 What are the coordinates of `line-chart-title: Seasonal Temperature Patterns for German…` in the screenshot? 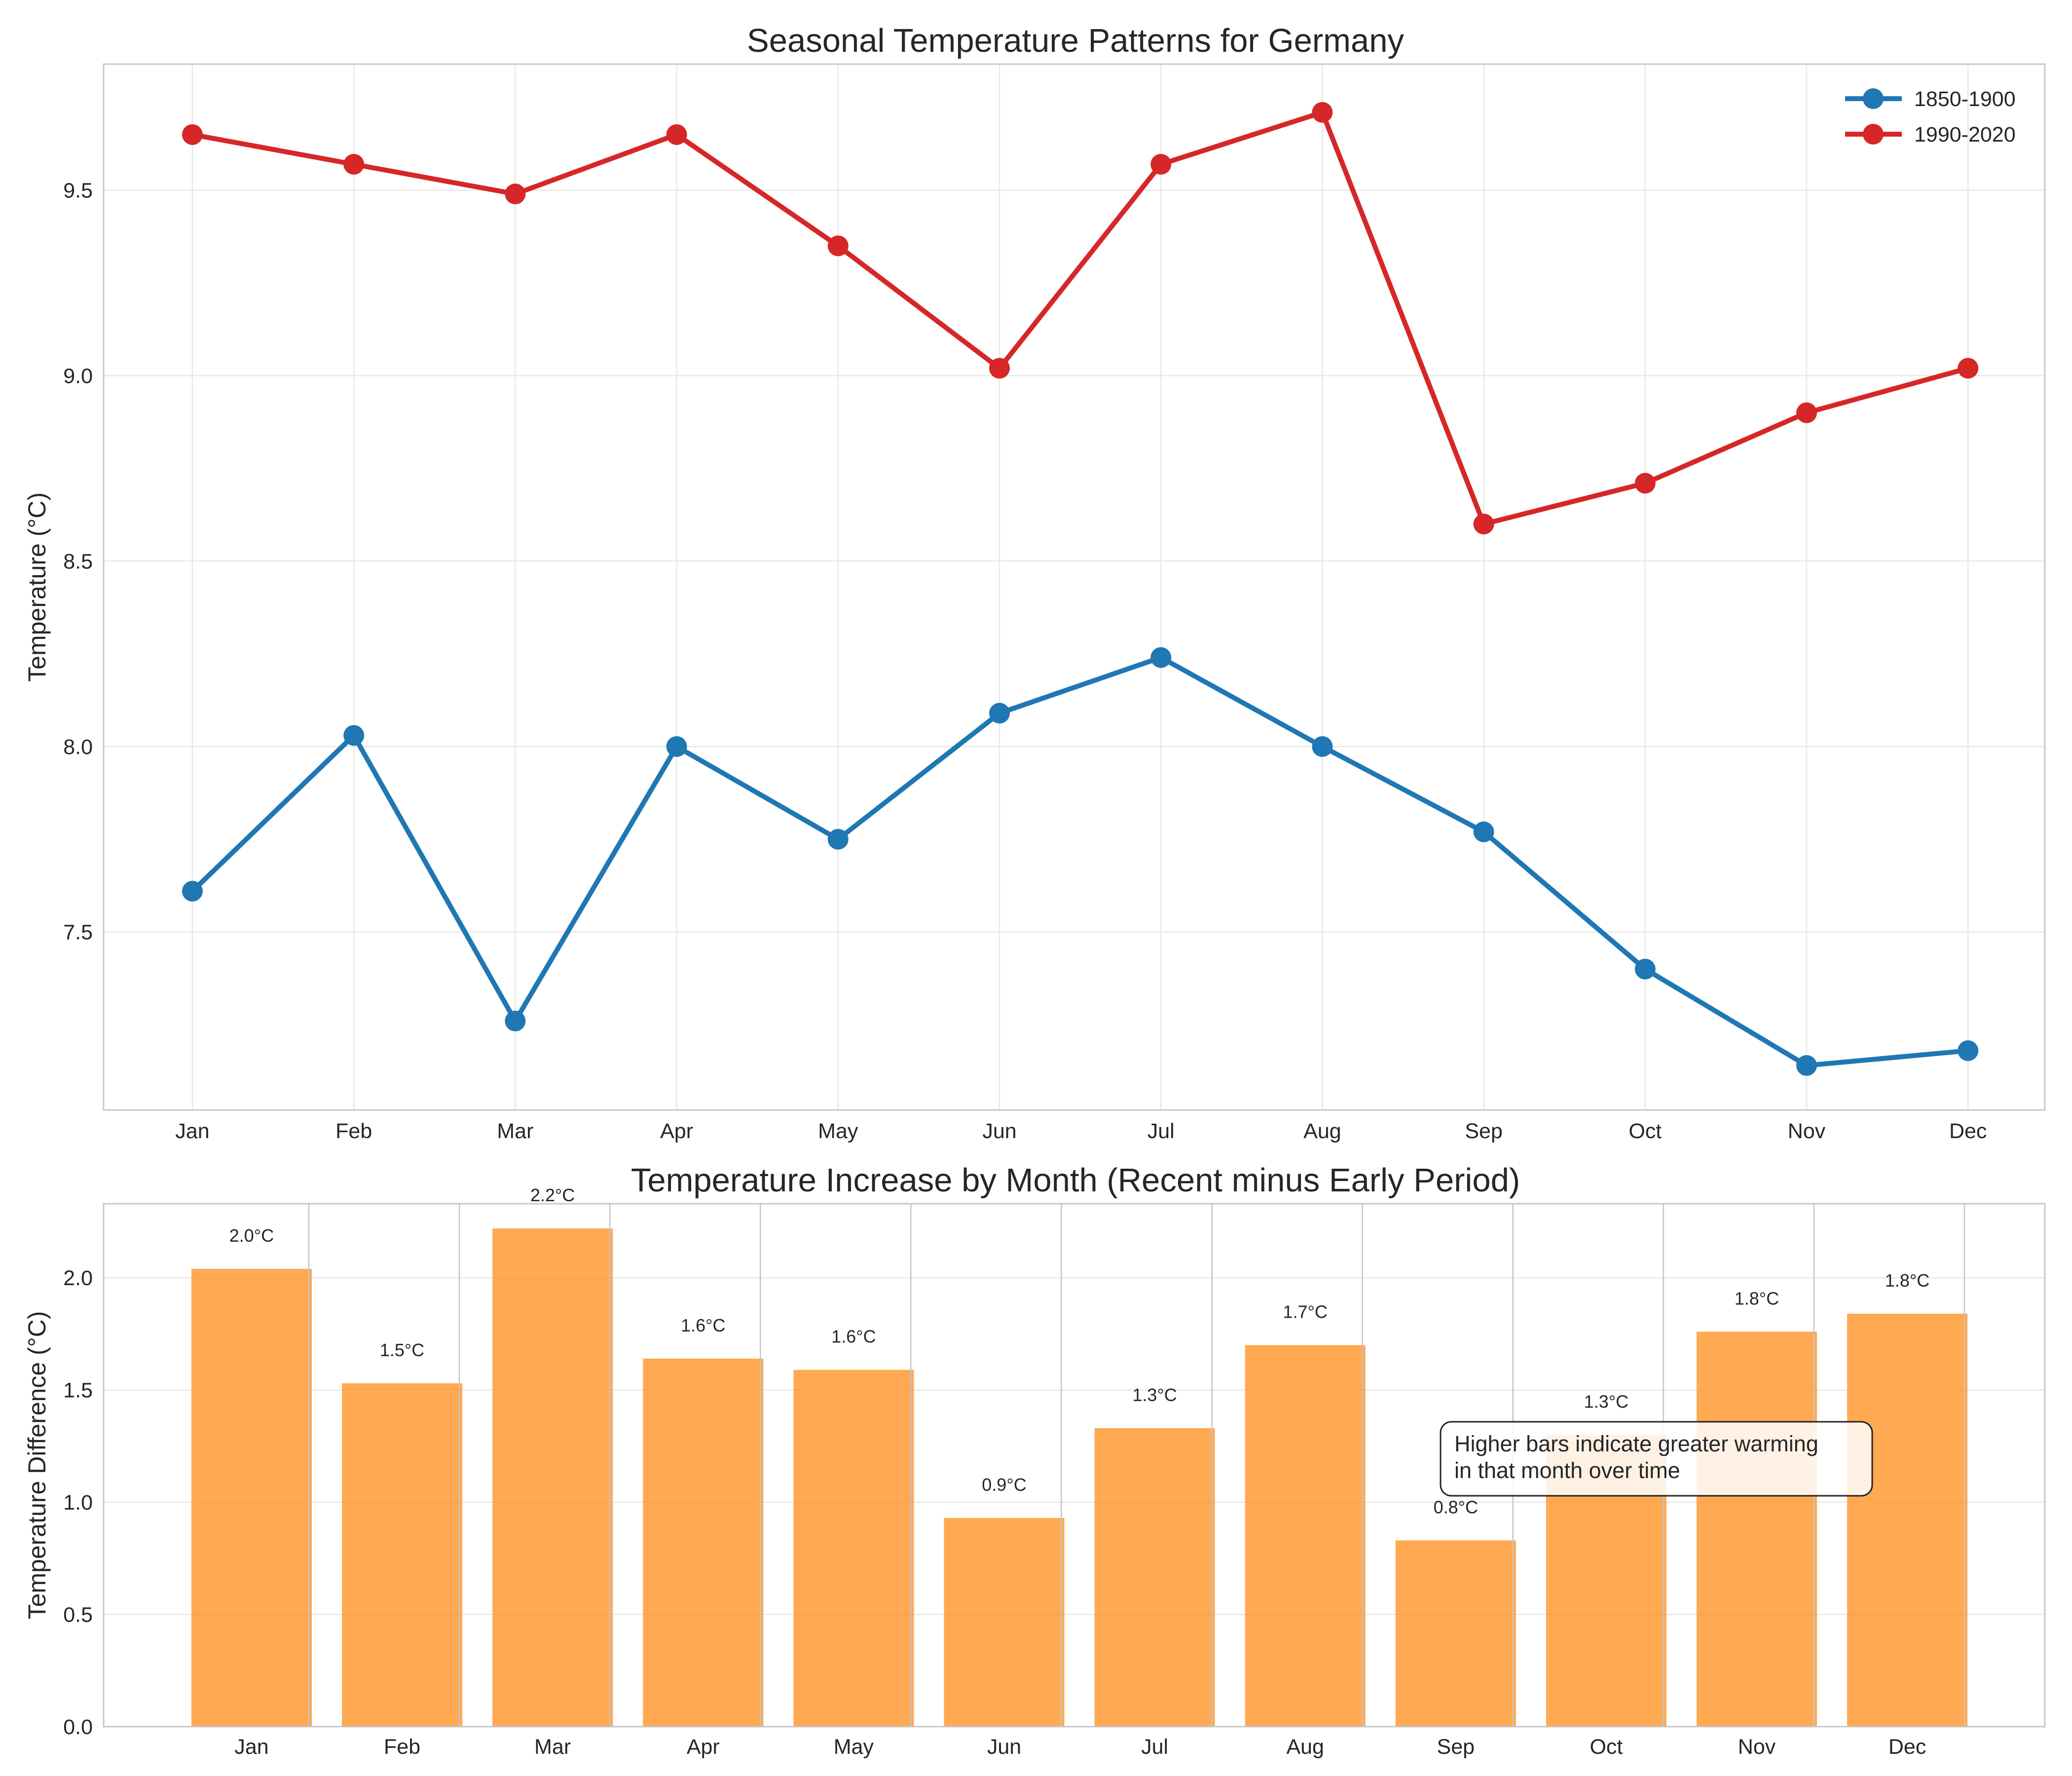 It's located at (1076, 40).